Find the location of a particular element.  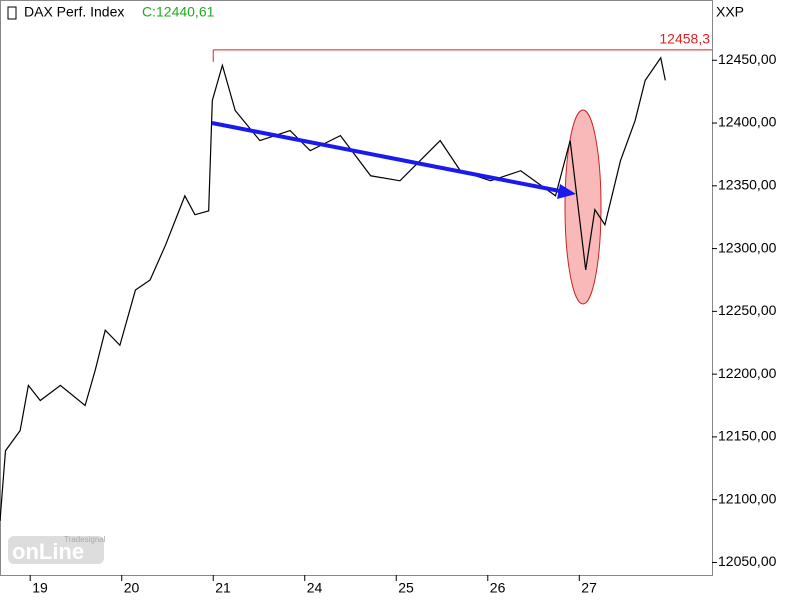

close-label: C:12440,61 is located at coordinates (178, 12).